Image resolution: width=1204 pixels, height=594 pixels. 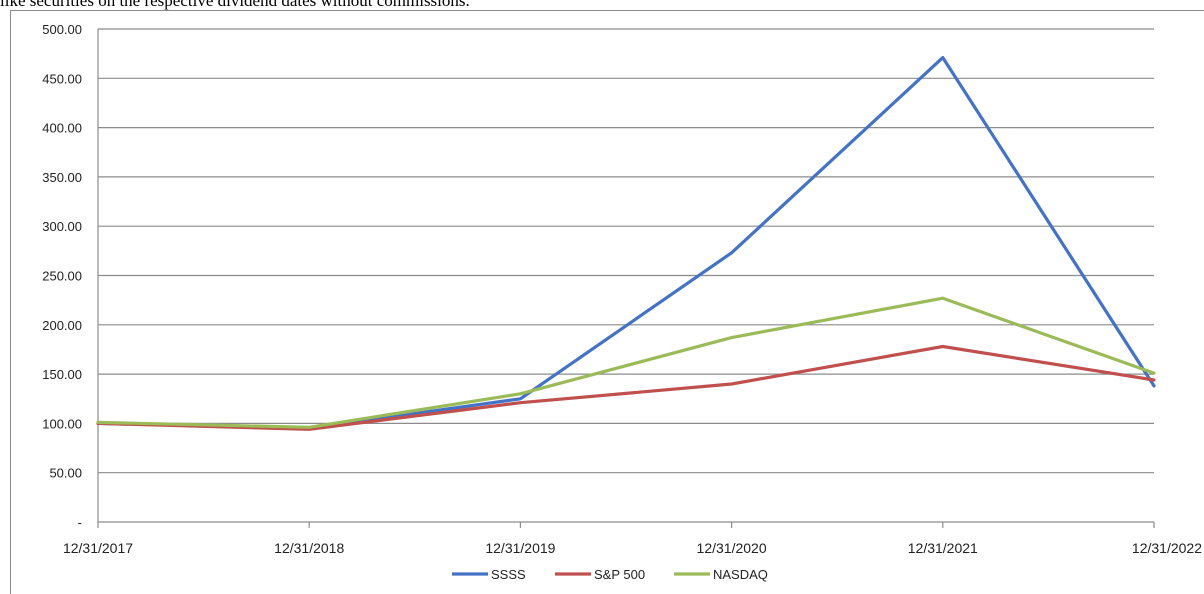 What do you see at coordinates (62, 325) in the screenshot?
I see `y-tick-label: 200.00` at bounding box center [62, 325].